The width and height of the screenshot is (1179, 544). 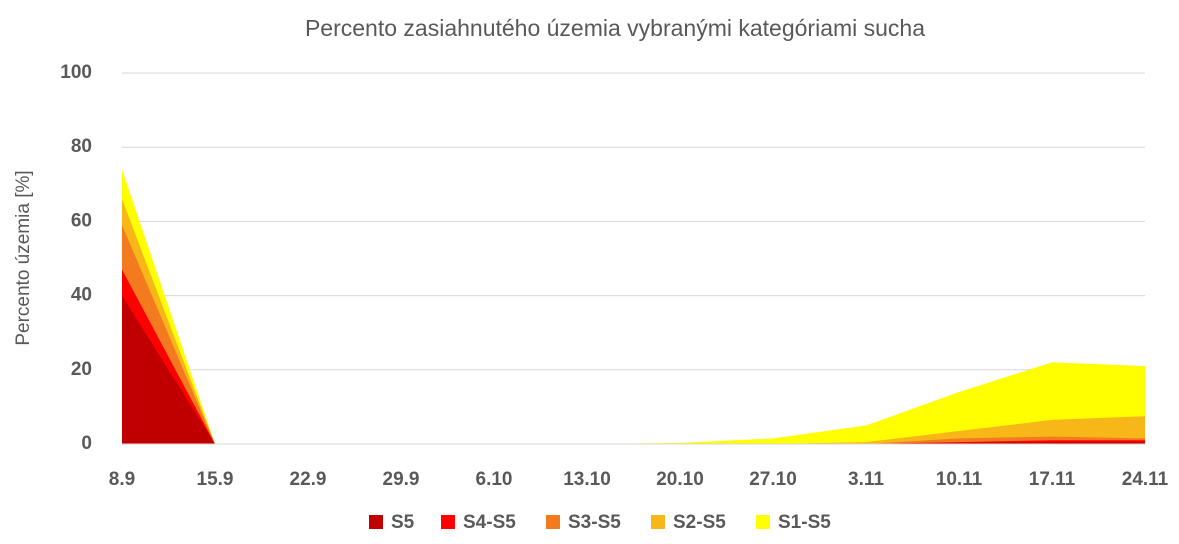 I want to click on y-tick-label: 0, so click(x=86, y=443).